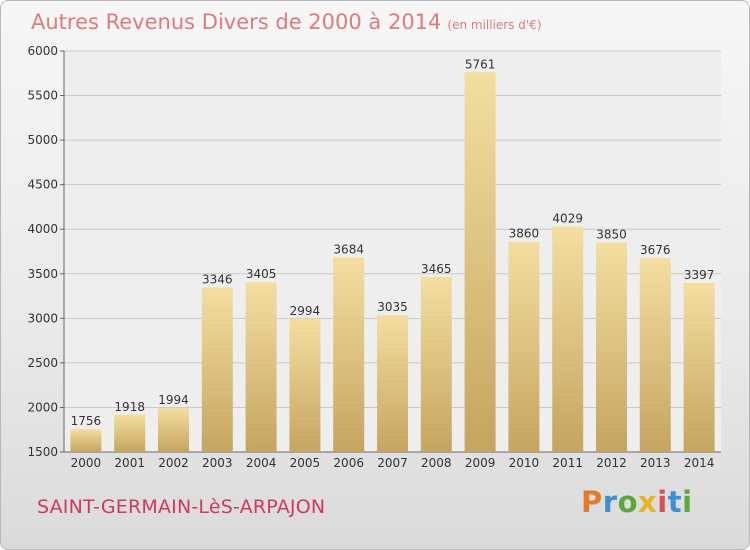 The height and width of the screenshot is (550, 750). I want to click on logo-letter: x, so click(648, 502).